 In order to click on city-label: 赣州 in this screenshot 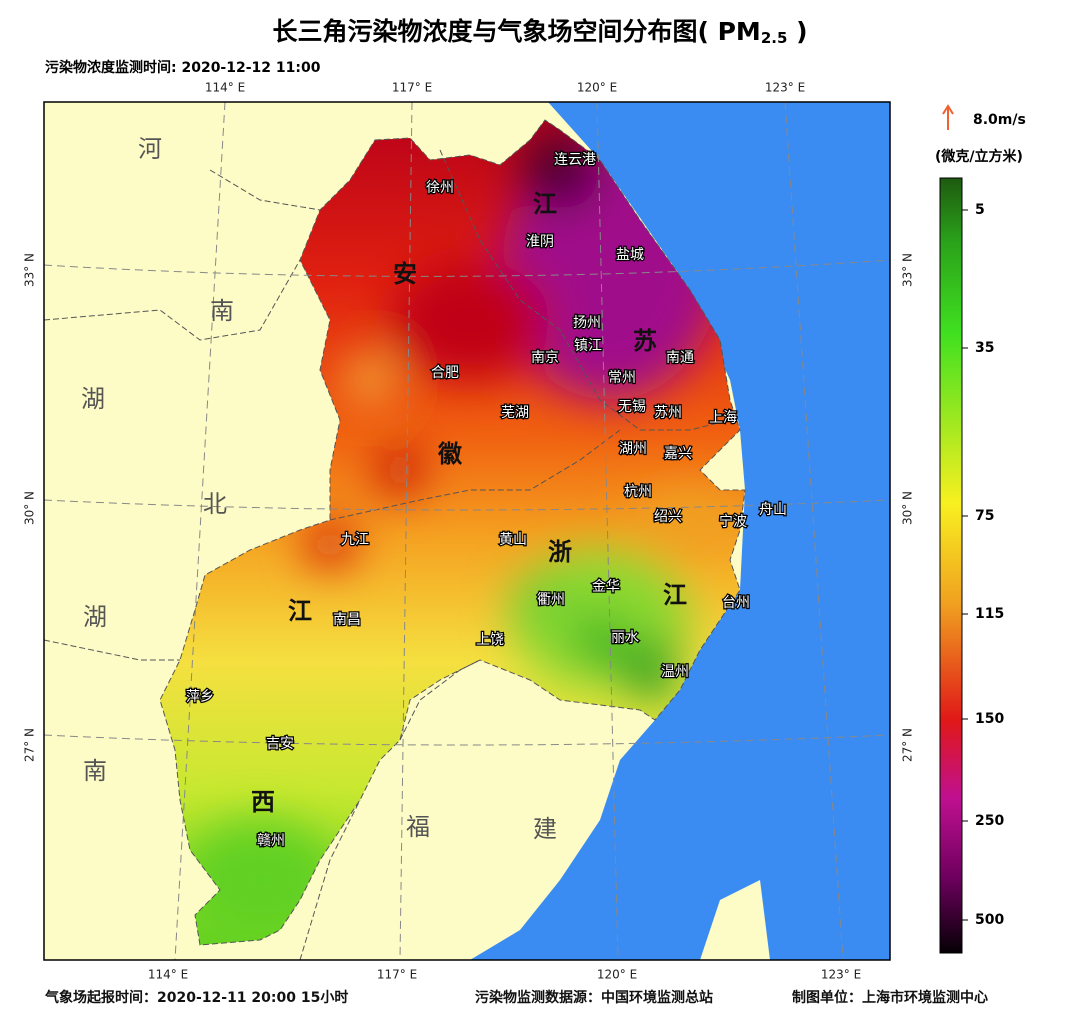, I will do `click(271, 841)`.